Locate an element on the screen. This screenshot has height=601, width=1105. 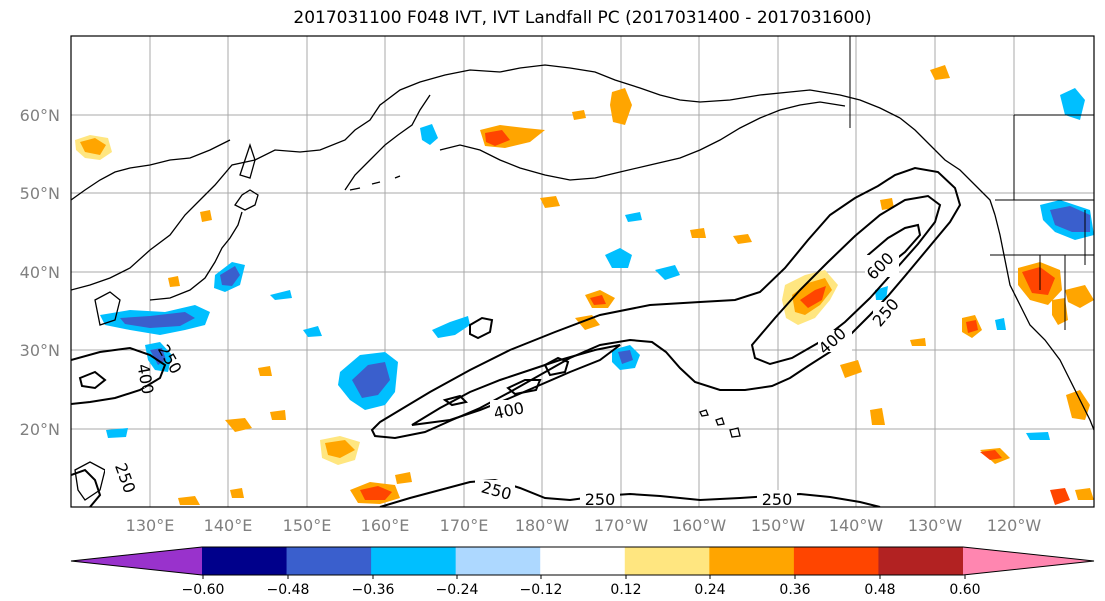
lat-label-50: 50°N is located at coordinates (40, 193).